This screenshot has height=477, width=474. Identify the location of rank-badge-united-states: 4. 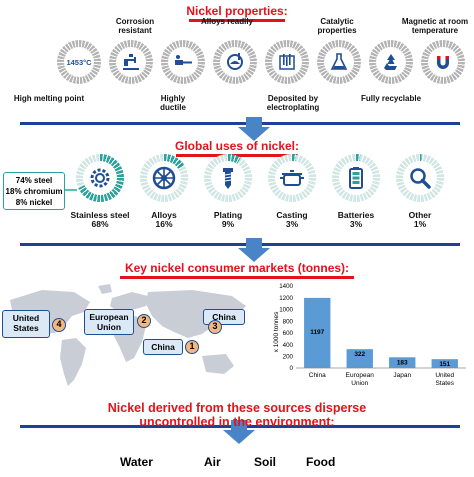
(59, 325).